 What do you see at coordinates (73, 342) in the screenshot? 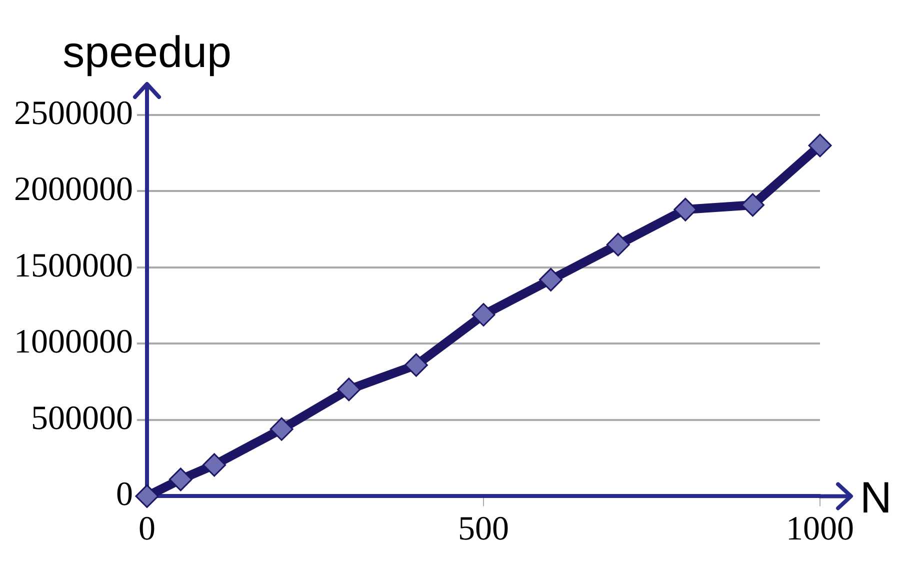
I see `y-tick-label: 1000000` at bounding box center [73, 342].